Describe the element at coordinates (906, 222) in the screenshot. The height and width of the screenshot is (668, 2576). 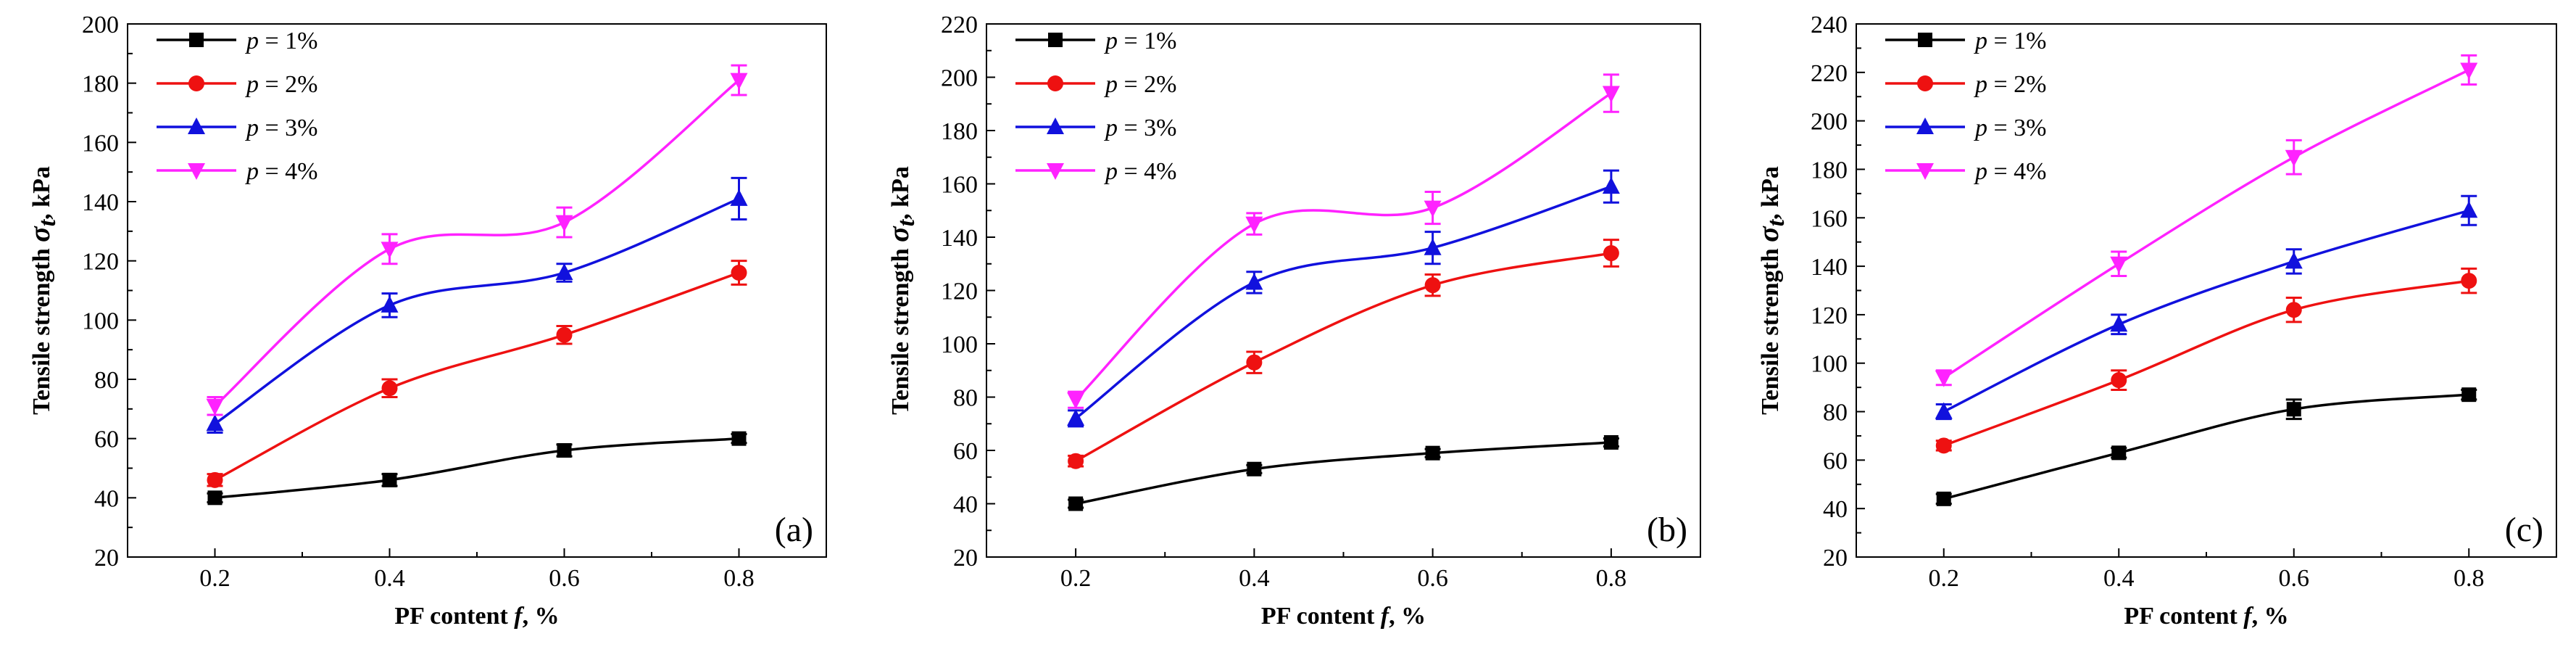
I see `y-axis-title-sub: t` at that location.